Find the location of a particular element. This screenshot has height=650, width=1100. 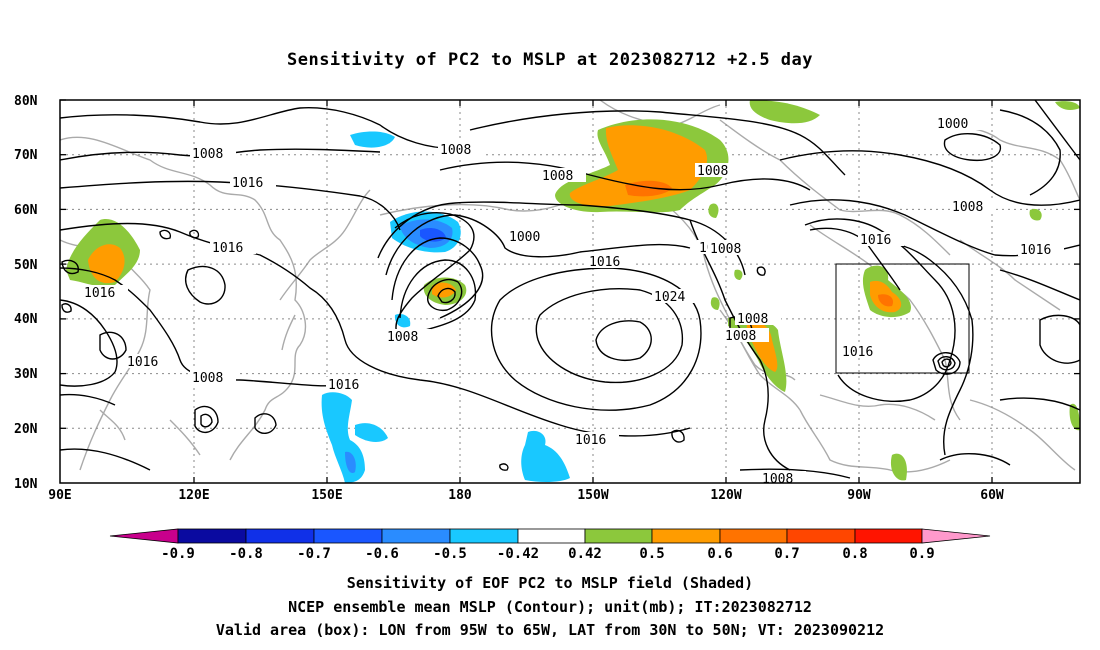

colorbar-label: -0.5 is located at coordinates (450, 554).